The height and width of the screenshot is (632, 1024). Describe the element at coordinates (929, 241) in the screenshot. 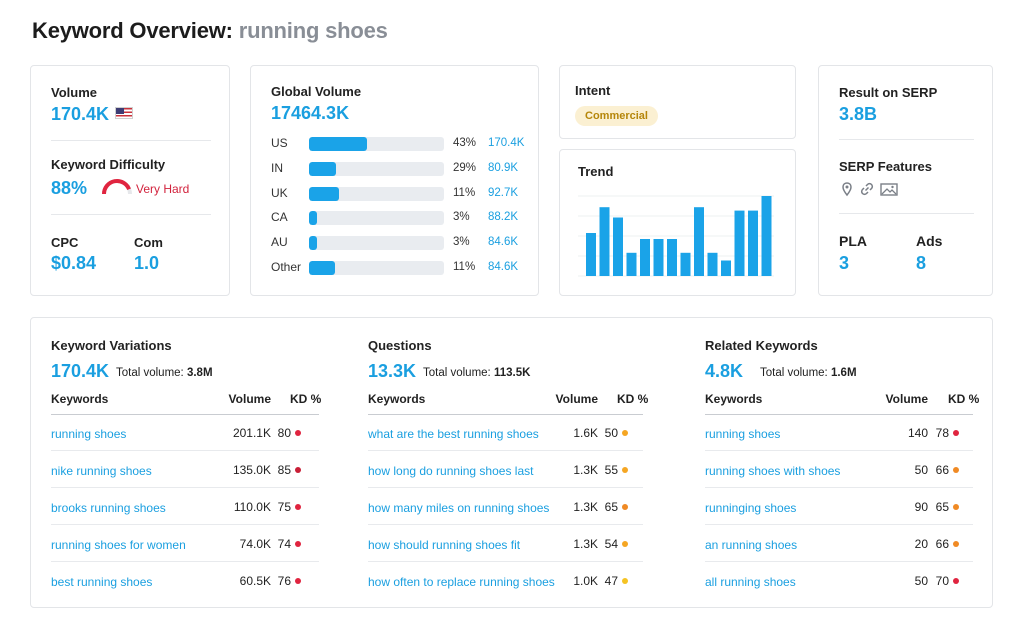

I see `ads-label: Ads` at that location.